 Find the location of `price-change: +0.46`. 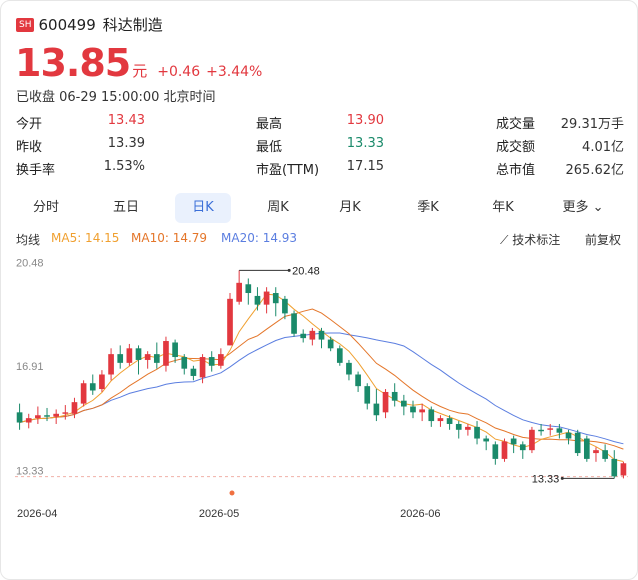

price-change: +0.46 is located at coordinates (179, 72).